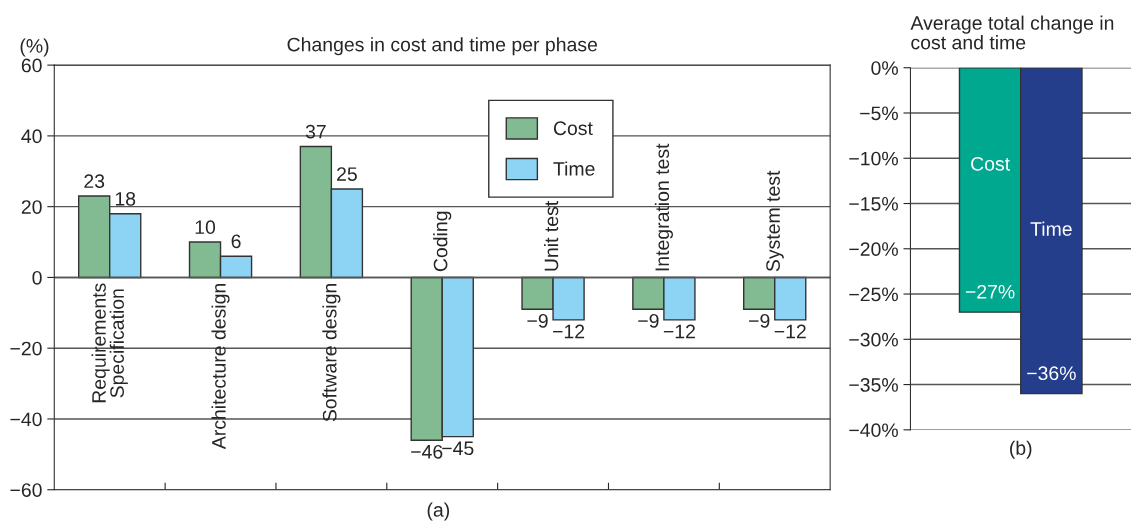  What do you see at coordinates (884, 68) in the screenshot?
I see `y-tick-label: 0%` at bounding box center [884, 68].